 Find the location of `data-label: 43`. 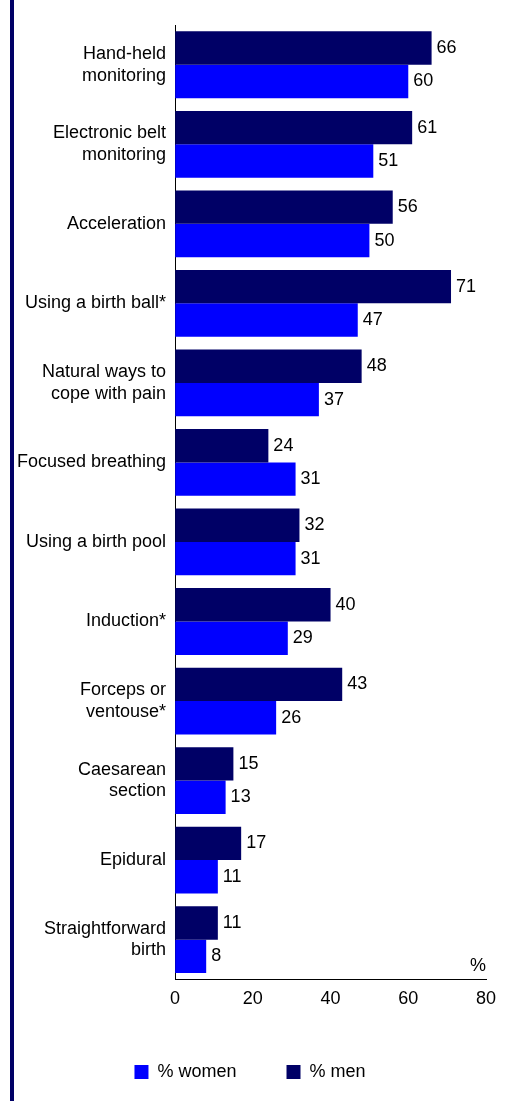

data-label: 43 is located at coordinates (357, 683).